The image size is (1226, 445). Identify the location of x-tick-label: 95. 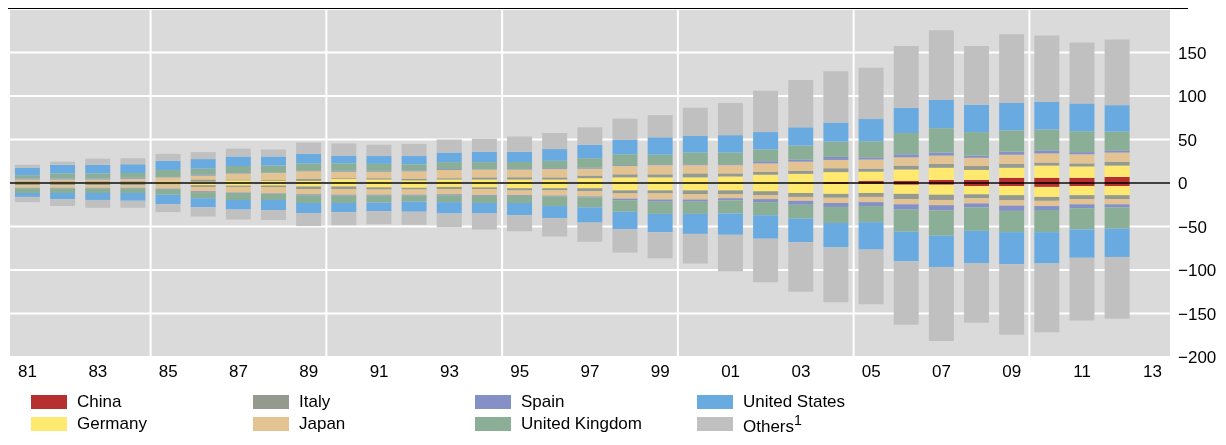
(520, 372).